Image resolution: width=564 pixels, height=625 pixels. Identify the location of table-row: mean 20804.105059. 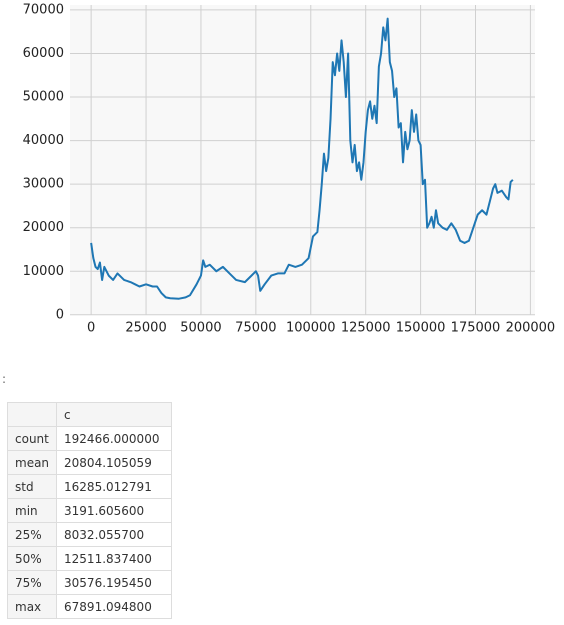
(89, 462).